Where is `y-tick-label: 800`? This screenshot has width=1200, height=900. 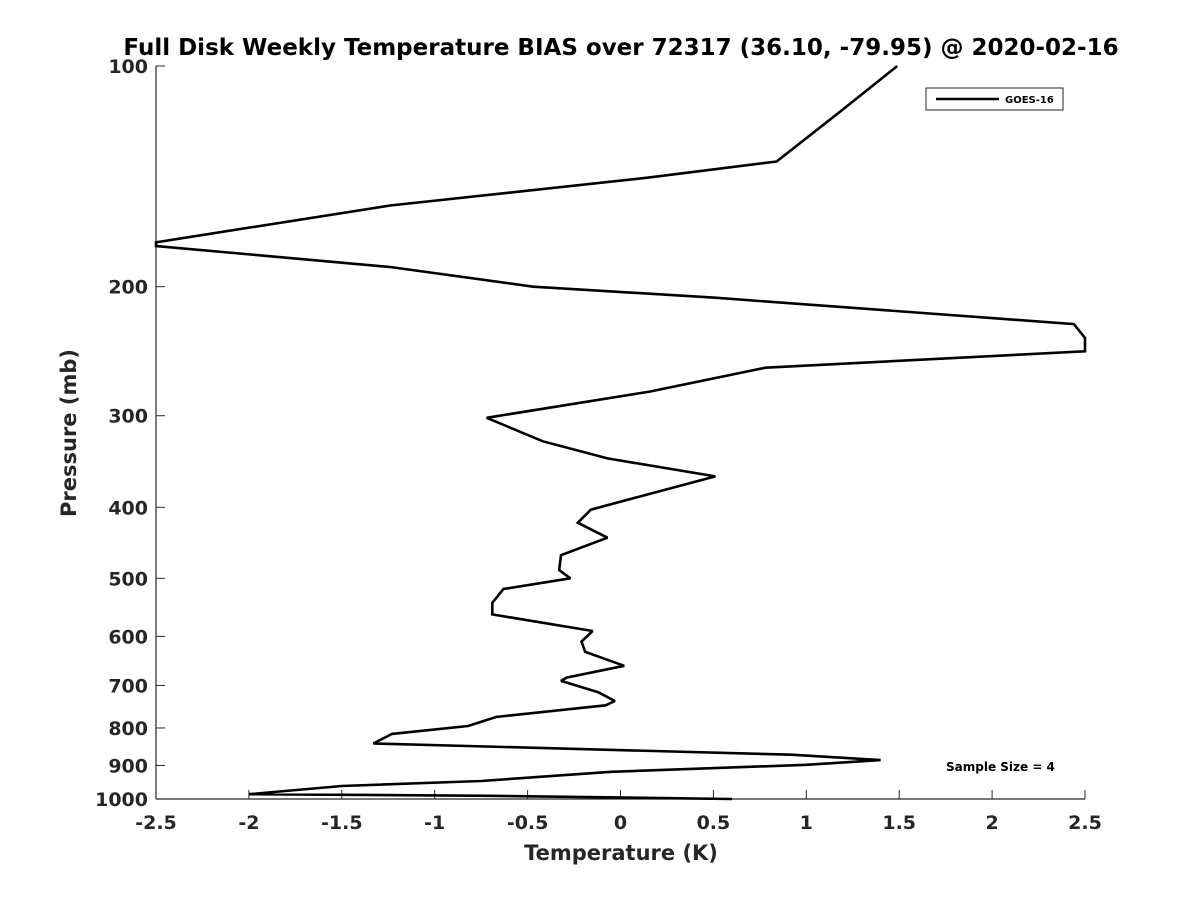
y-tick-label: 800 is located at coordinates (128, 729).